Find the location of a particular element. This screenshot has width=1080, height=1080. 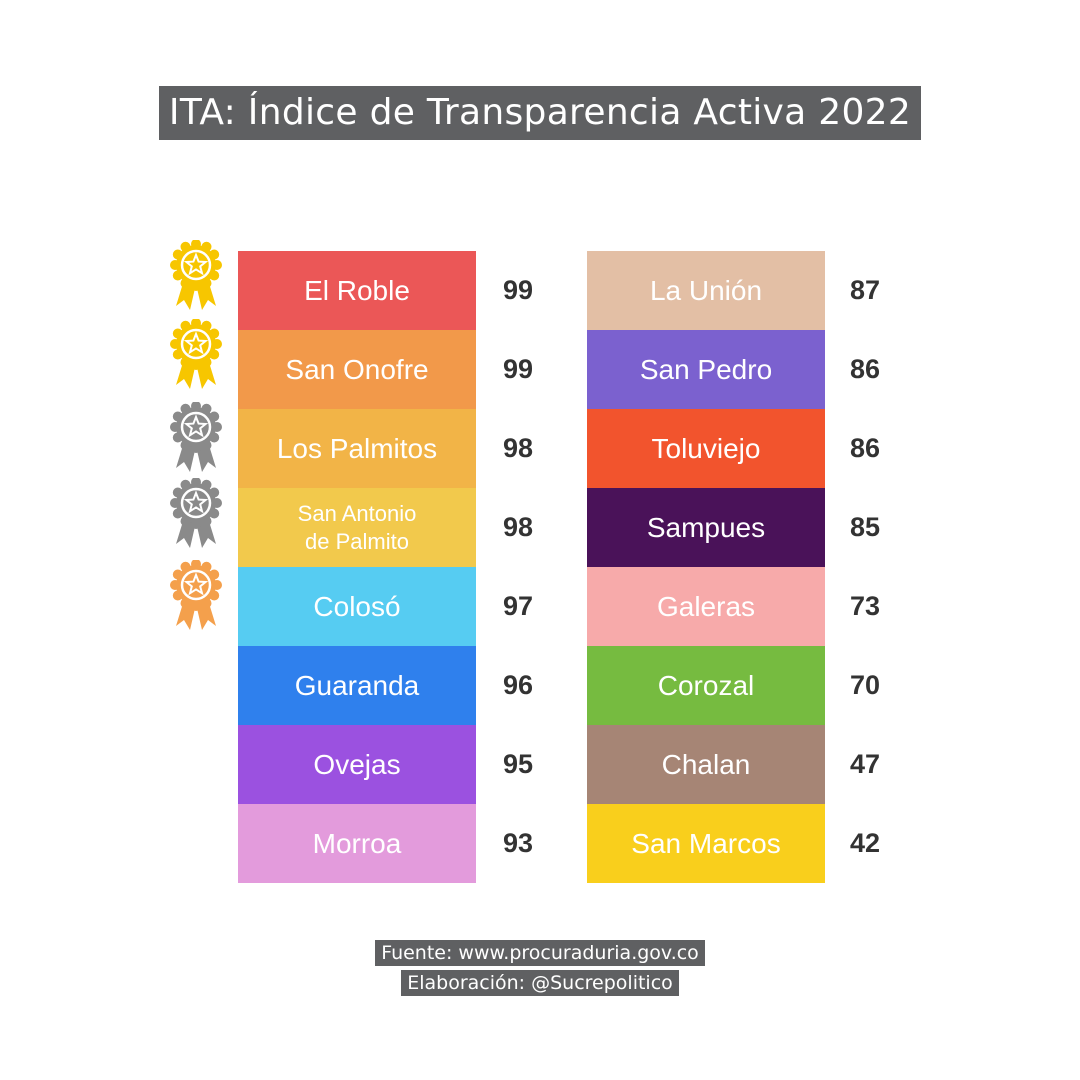

ranking-bar: Galeras is located at coordinates (706, 606).